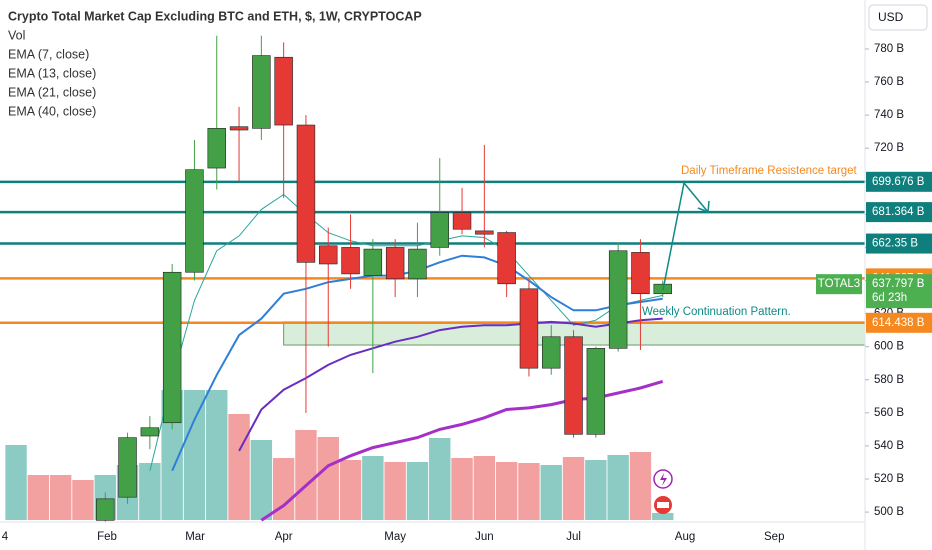 The height and width of the screenshot is (550, 932). Describe the element at coordinates (889, 347) in the screenshot. I see `y-tick-label: 600 B` at that location.